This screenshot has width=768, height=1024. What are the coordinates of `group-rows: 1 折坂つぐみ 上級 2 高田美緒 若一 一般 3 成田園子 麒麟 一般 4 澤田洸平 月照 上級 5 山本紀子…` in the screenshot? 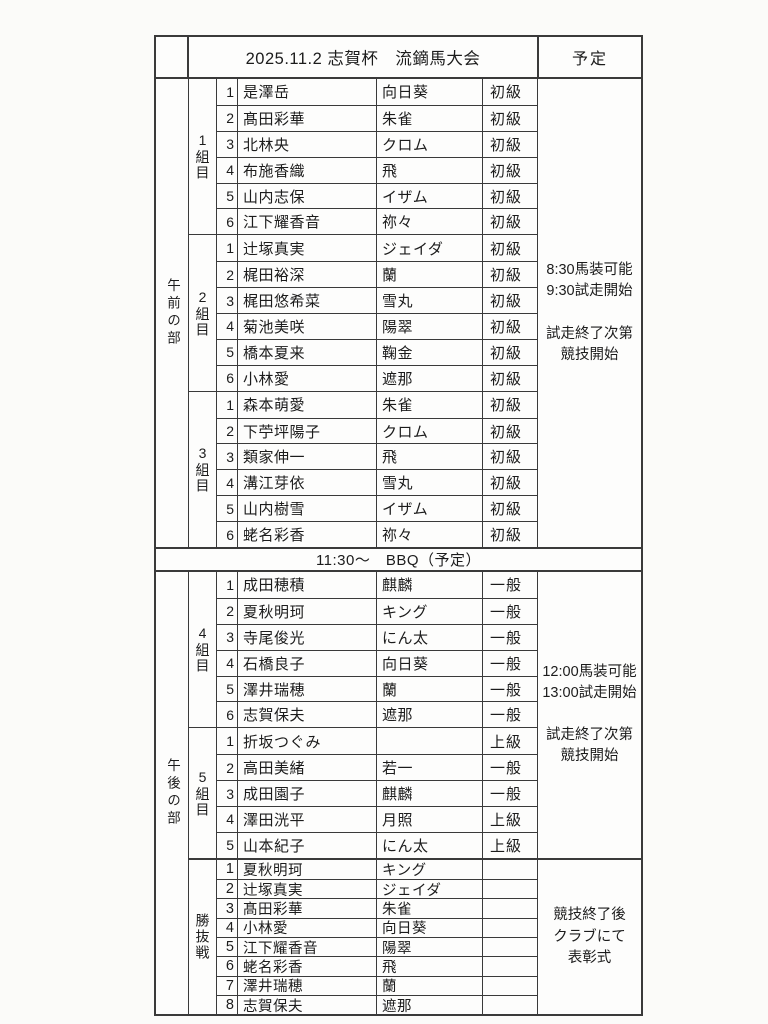 It's located at (377, 793).